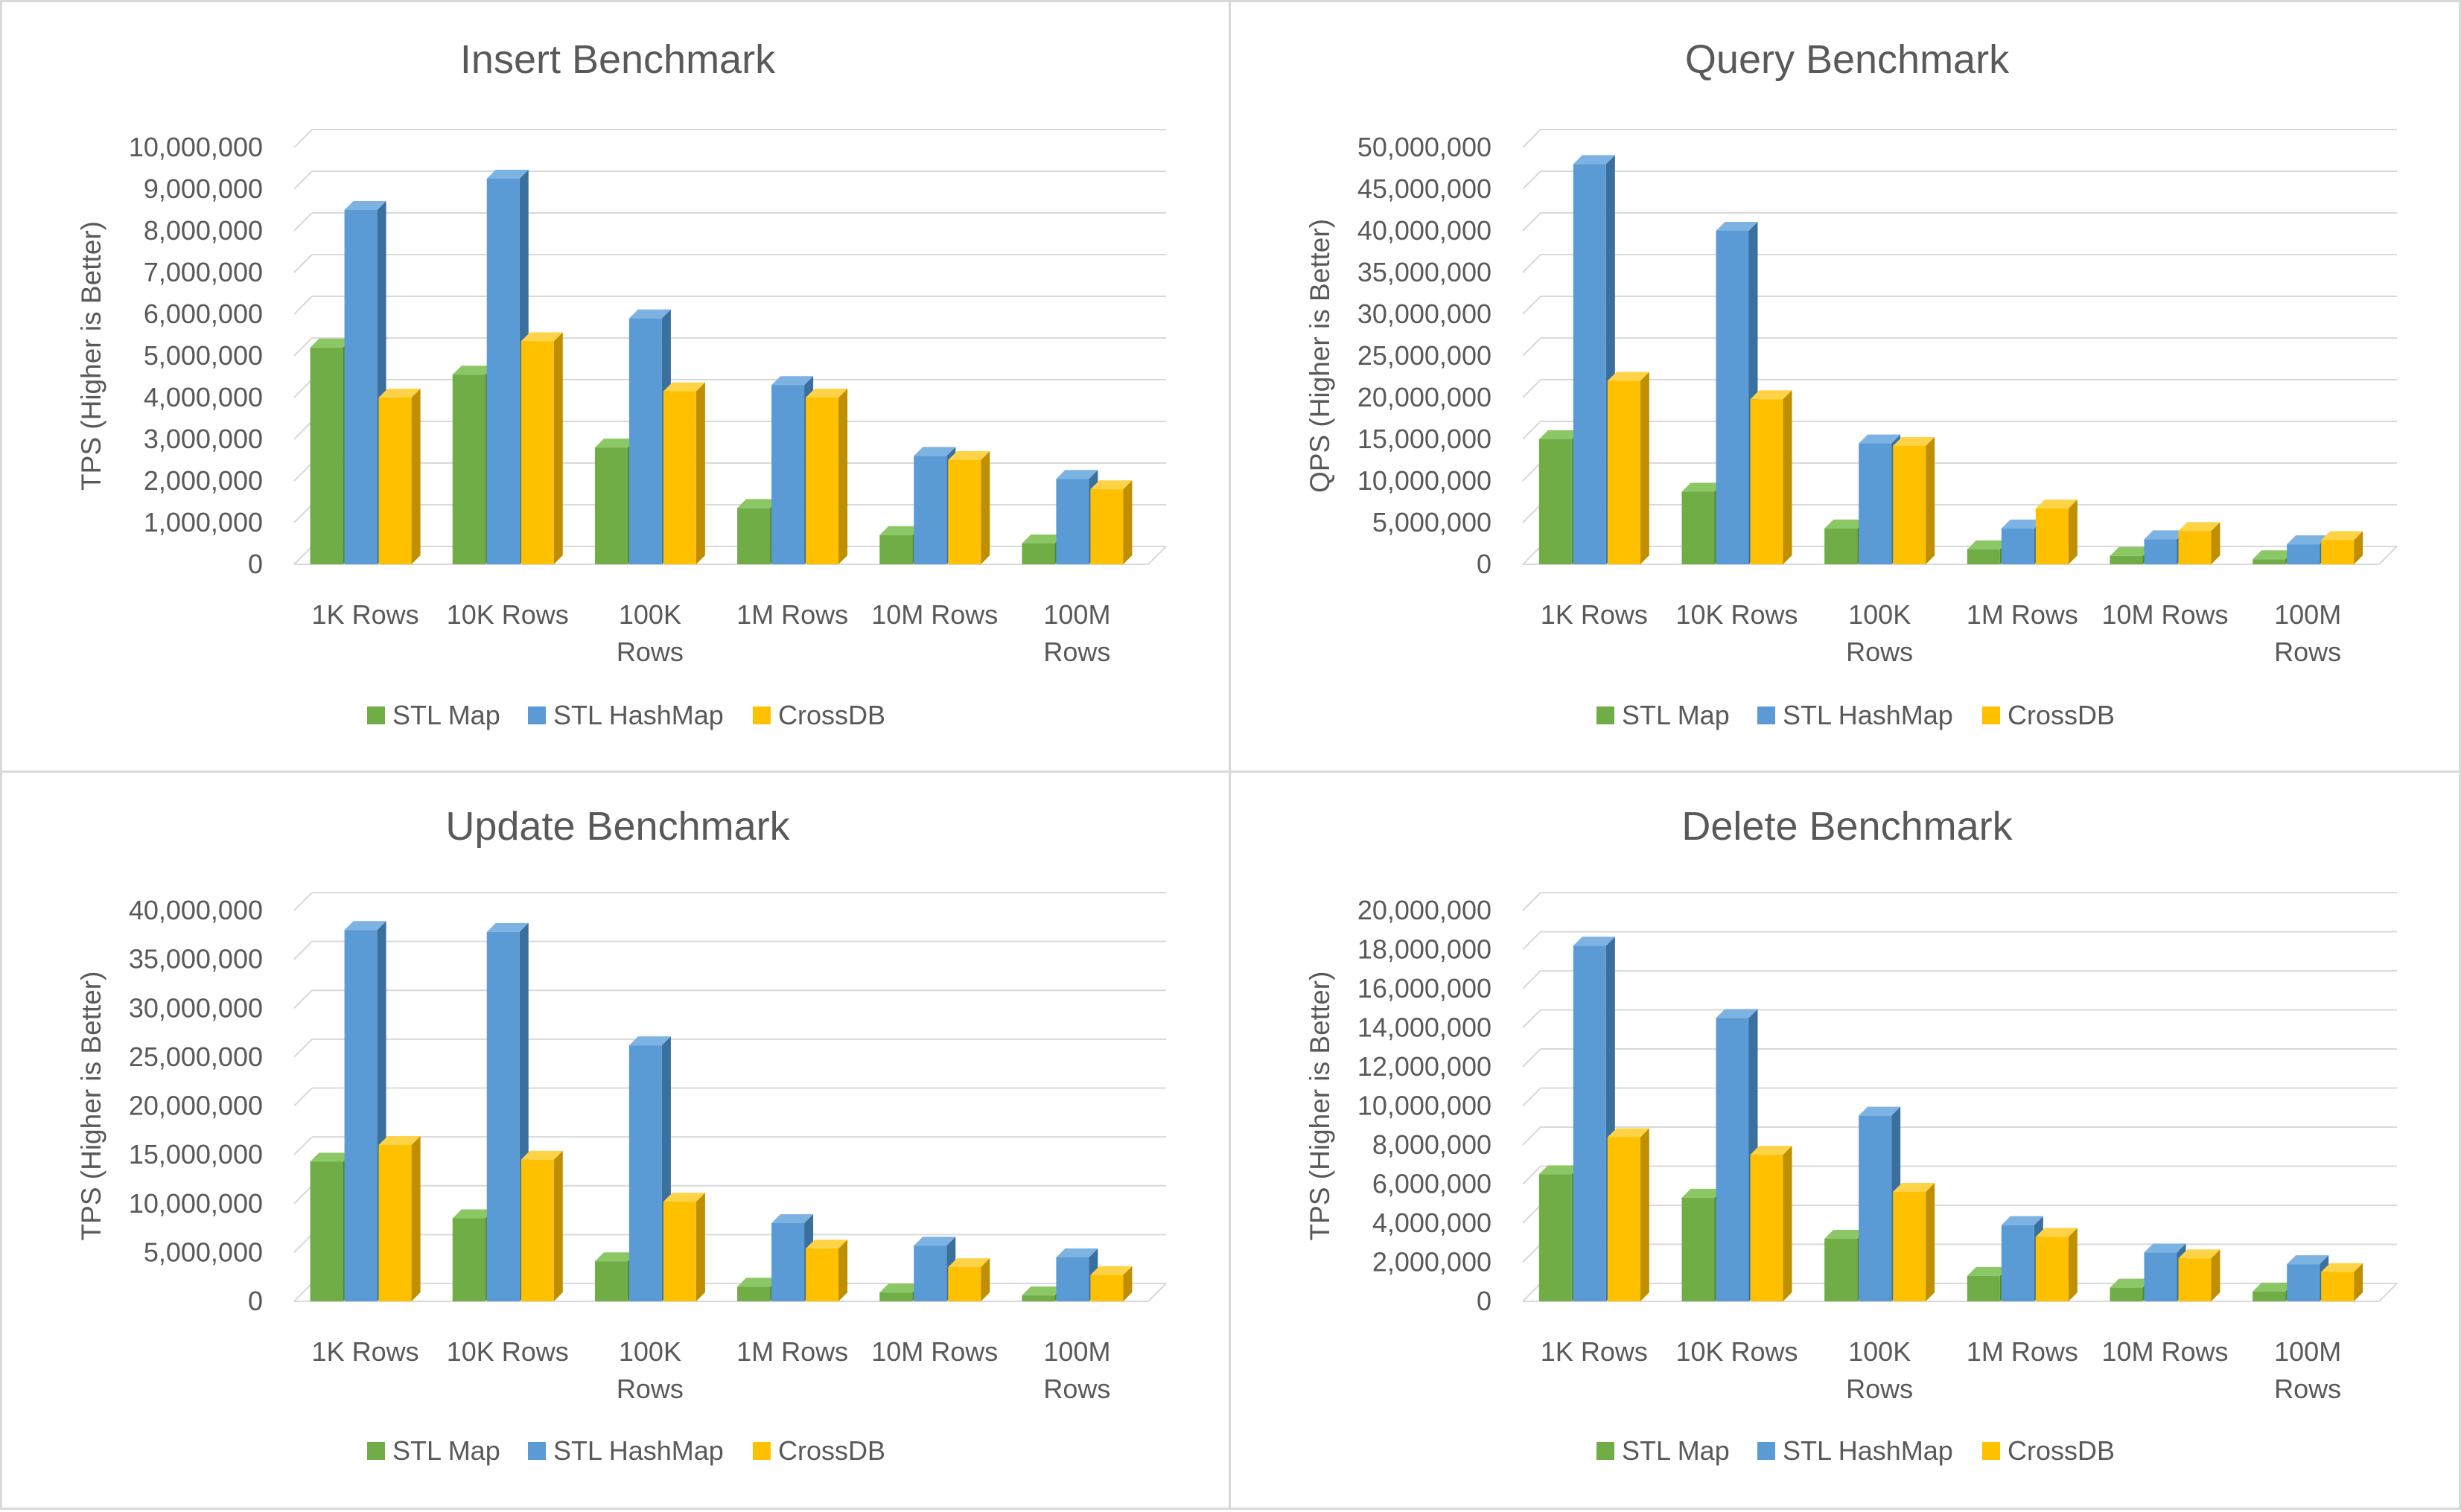 The image size is (2461, 1512). Describe the element at coordinates (203, 480) in the screenshot. I see `y-tick-label: 2,000,000` at that location.